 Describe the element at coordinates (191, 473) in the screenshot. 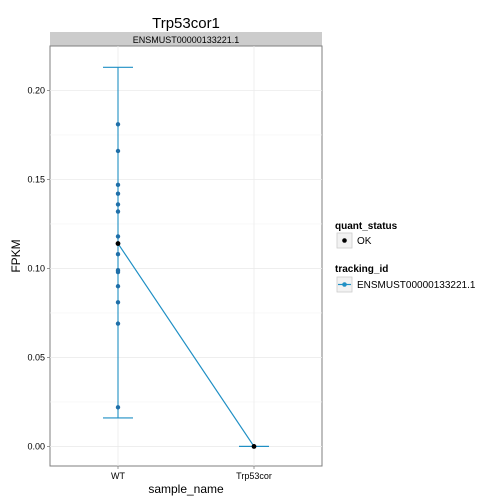

I see `x-axis: WT Trp53cor` at that location.